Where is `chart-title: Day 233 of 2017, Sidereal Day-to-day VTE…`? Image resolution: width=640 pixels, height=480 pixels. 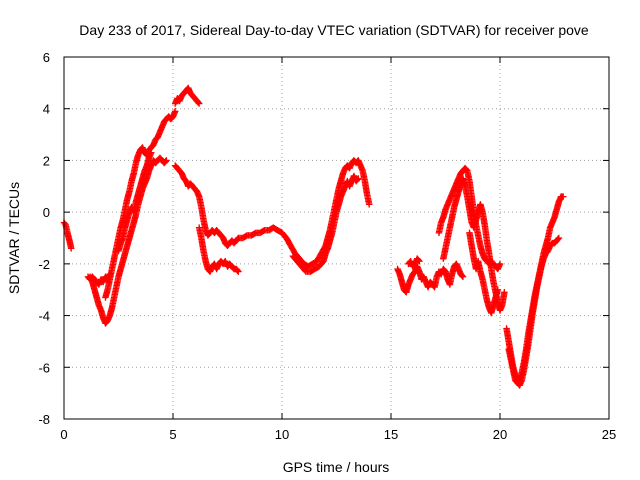 chart-title: Day 233 of 2017, Sidereal Day-to-day VTE… is located at coordinates (334, 30).